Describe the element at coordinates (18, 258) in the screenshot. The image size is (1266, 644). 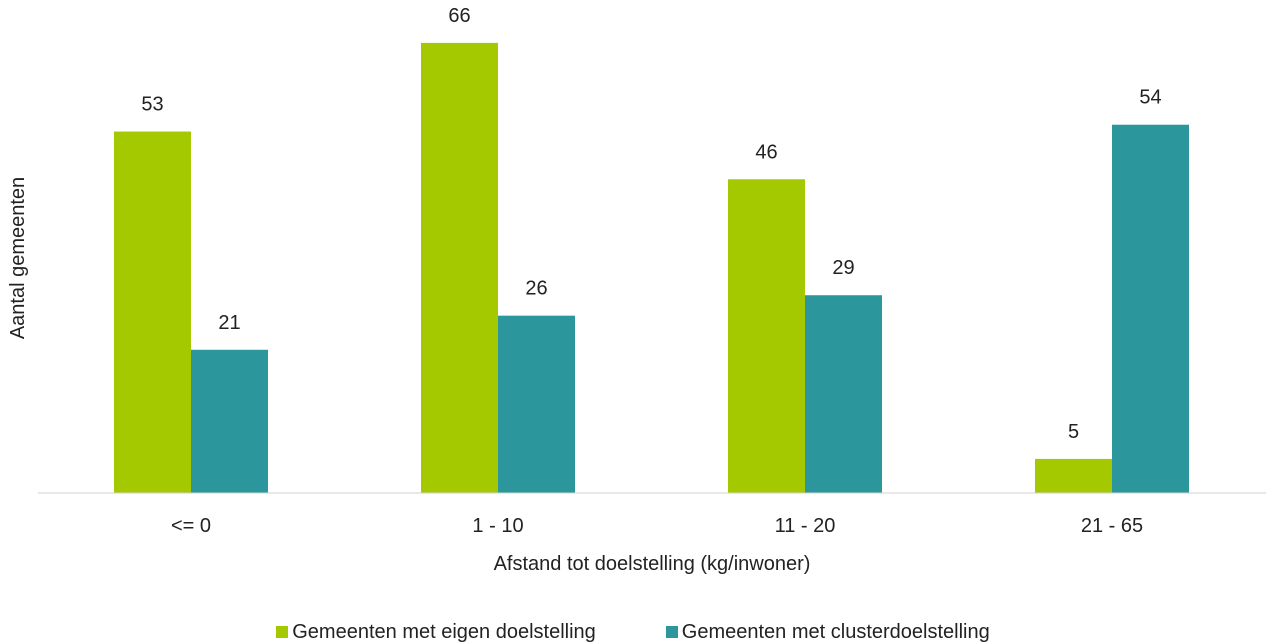
I see `y-axis-title: Aantal gemeenten` at that location.